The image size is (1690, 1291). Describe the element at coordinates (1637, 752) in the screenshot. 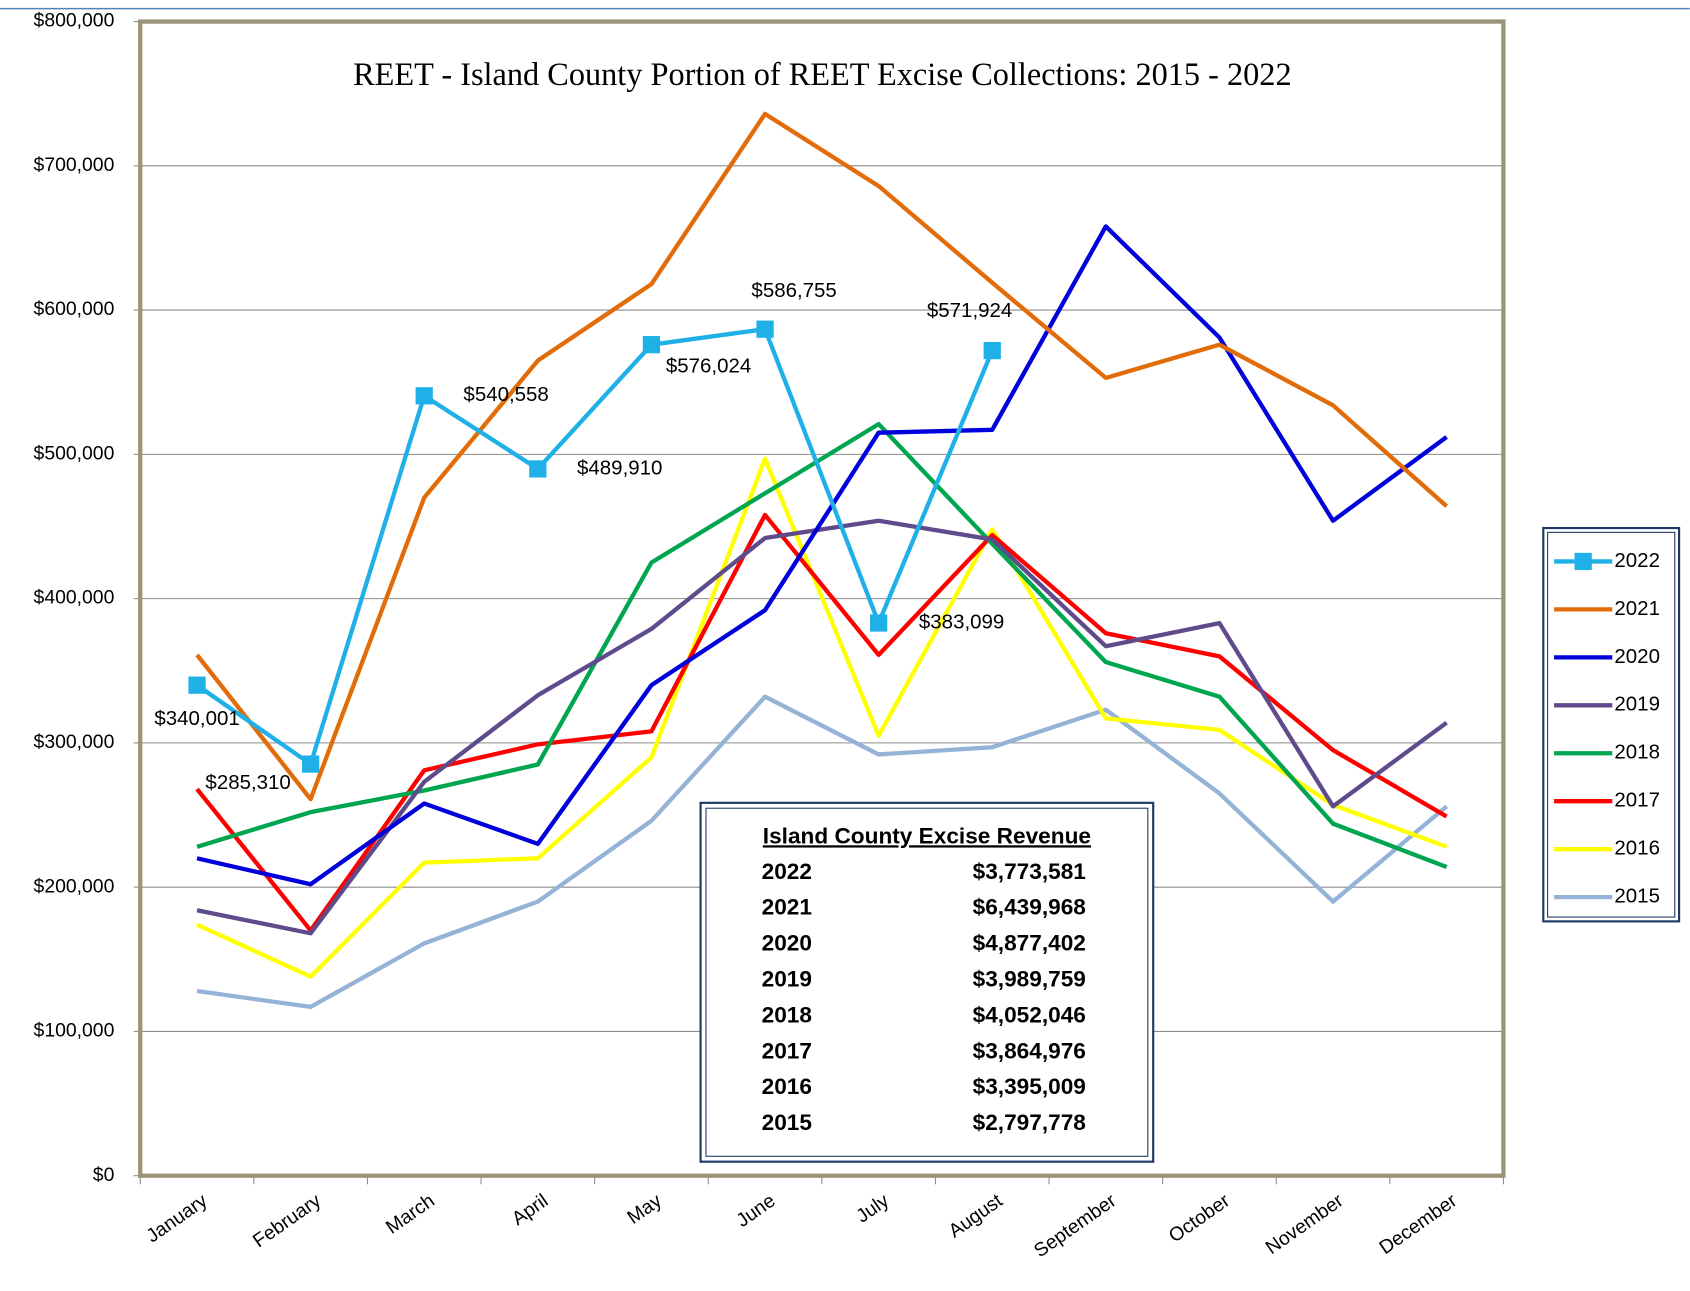

I see `legend-label: 2018` at that location.